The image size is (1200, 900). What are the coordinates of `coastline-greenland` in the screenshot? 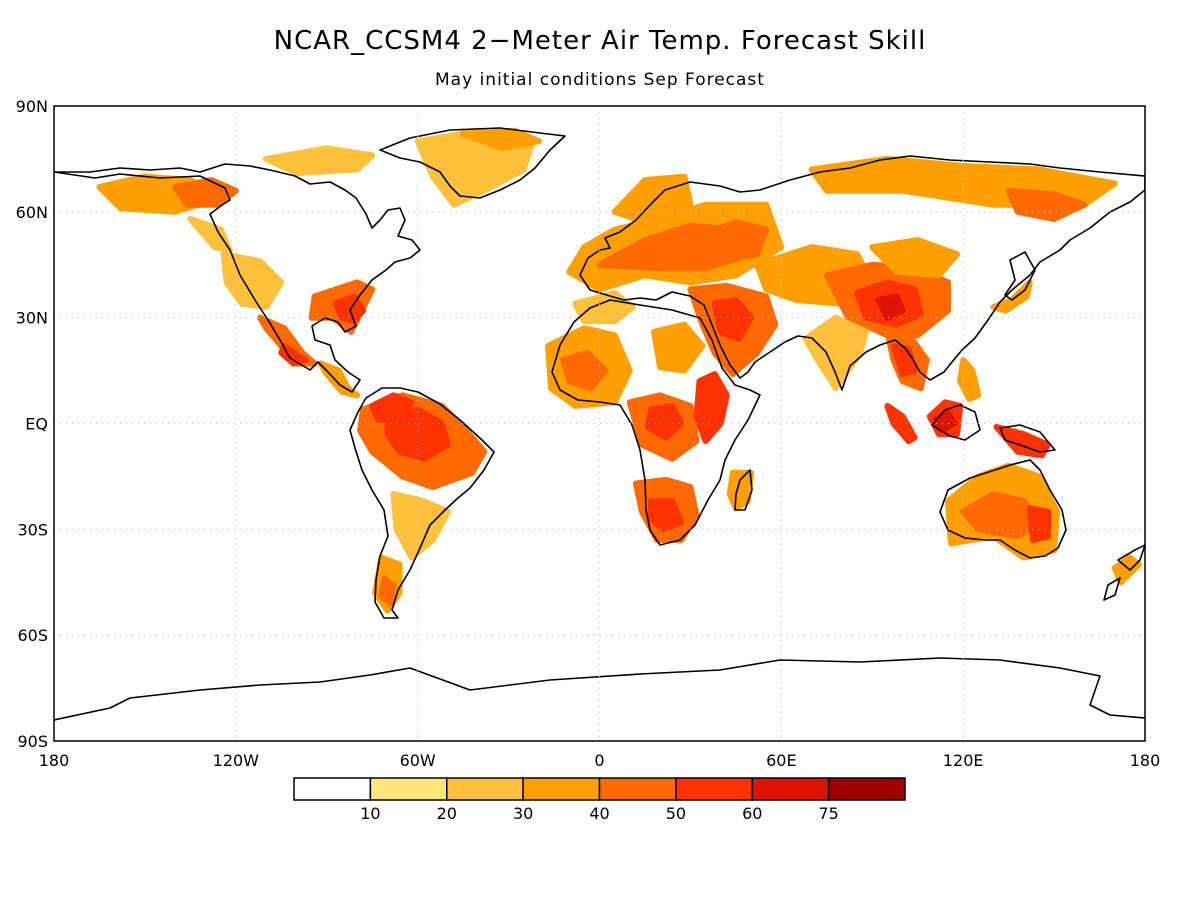 It's located at (472, 163).